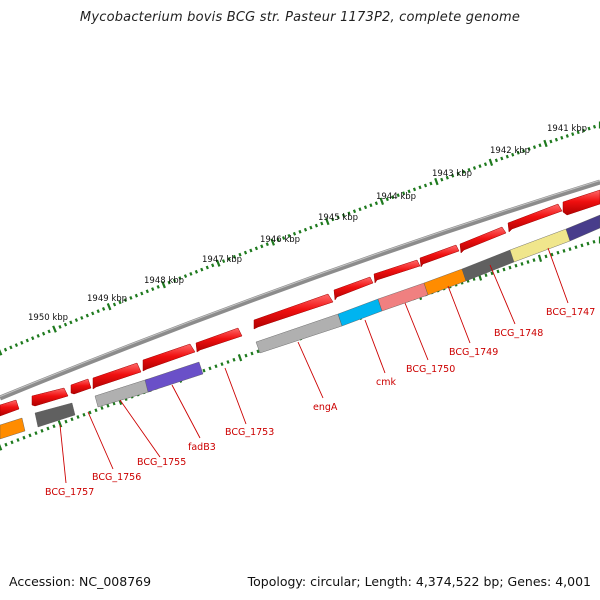 This screenshot has height=600, width=600. What do you see at coordinates (48, 318) in the screenshot?
I see `kbp-label-1950: 1950 kbp` at bounding box center [48, 318].